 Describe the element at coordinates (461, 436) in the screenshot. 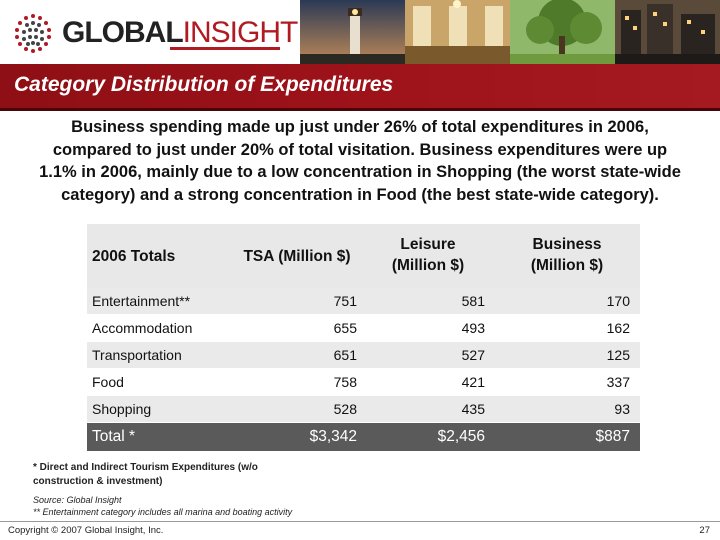

I see `total-leisure: $2,456` at that location.